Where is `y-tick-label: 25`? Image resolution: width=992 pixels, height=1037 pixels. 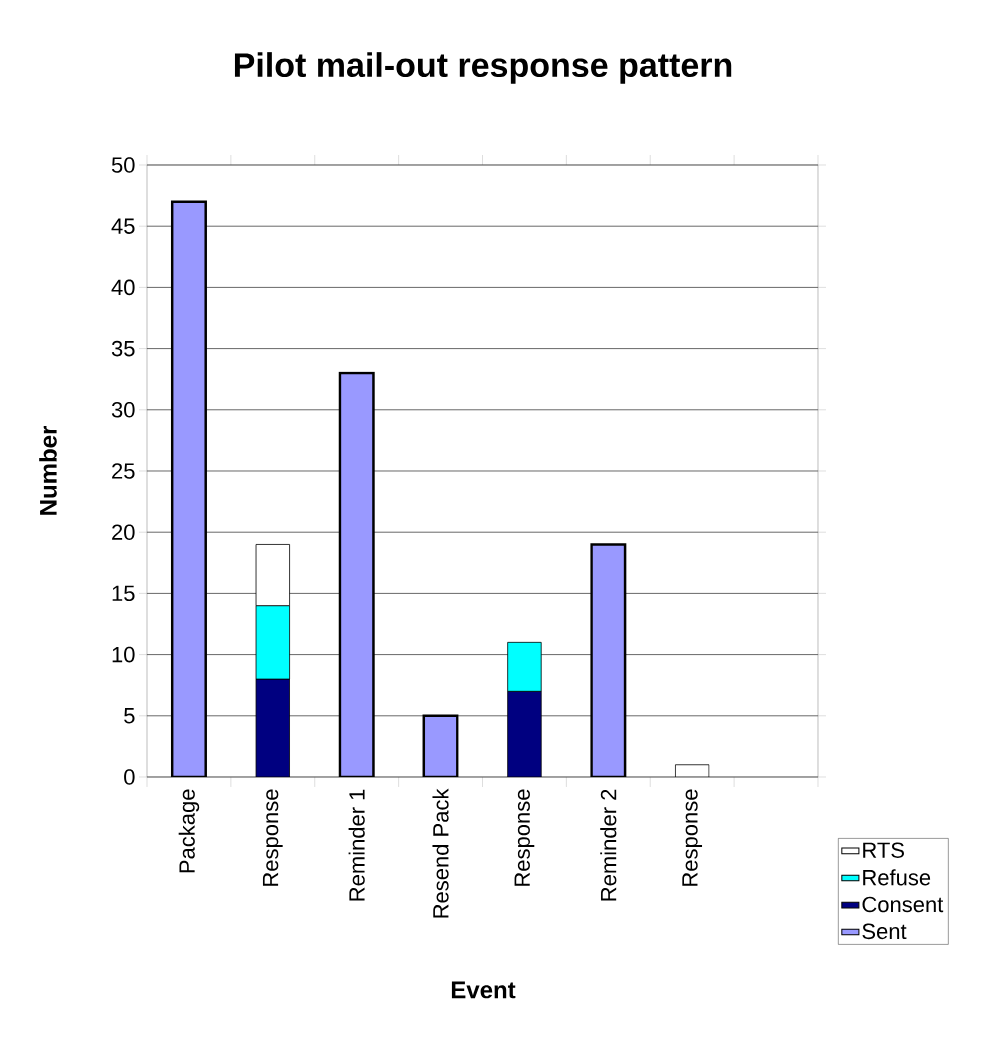
y-tick-label: 25 is located at coordinates (123, 471).